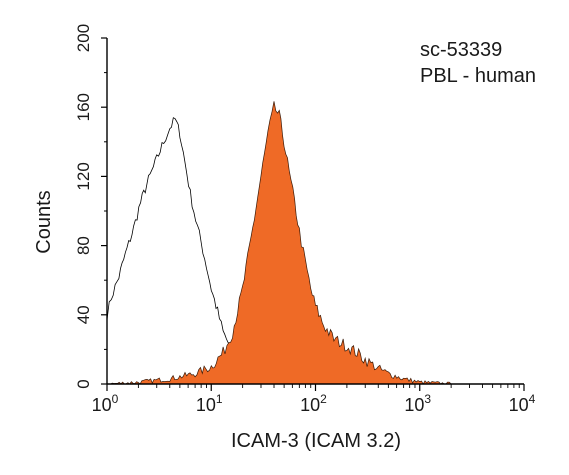 This screenshot has width=569, height=475. Describe the element at coordinates (83, 176) in the screenshot. I see `y-tick-label-120: 120` at that location.